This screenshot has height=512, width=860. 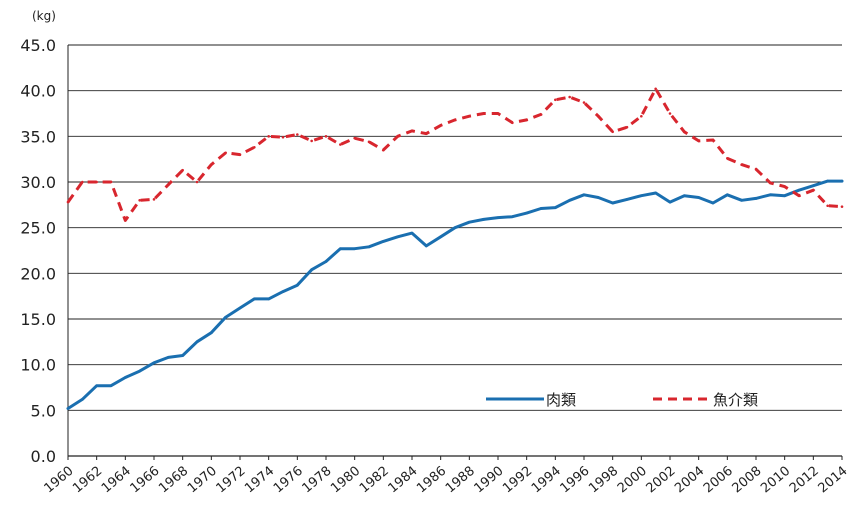 What do you see at coordinates (38, 45) in the screenshot?
I see `y-tick-label: 45.0` at bounding box center [38, 45].